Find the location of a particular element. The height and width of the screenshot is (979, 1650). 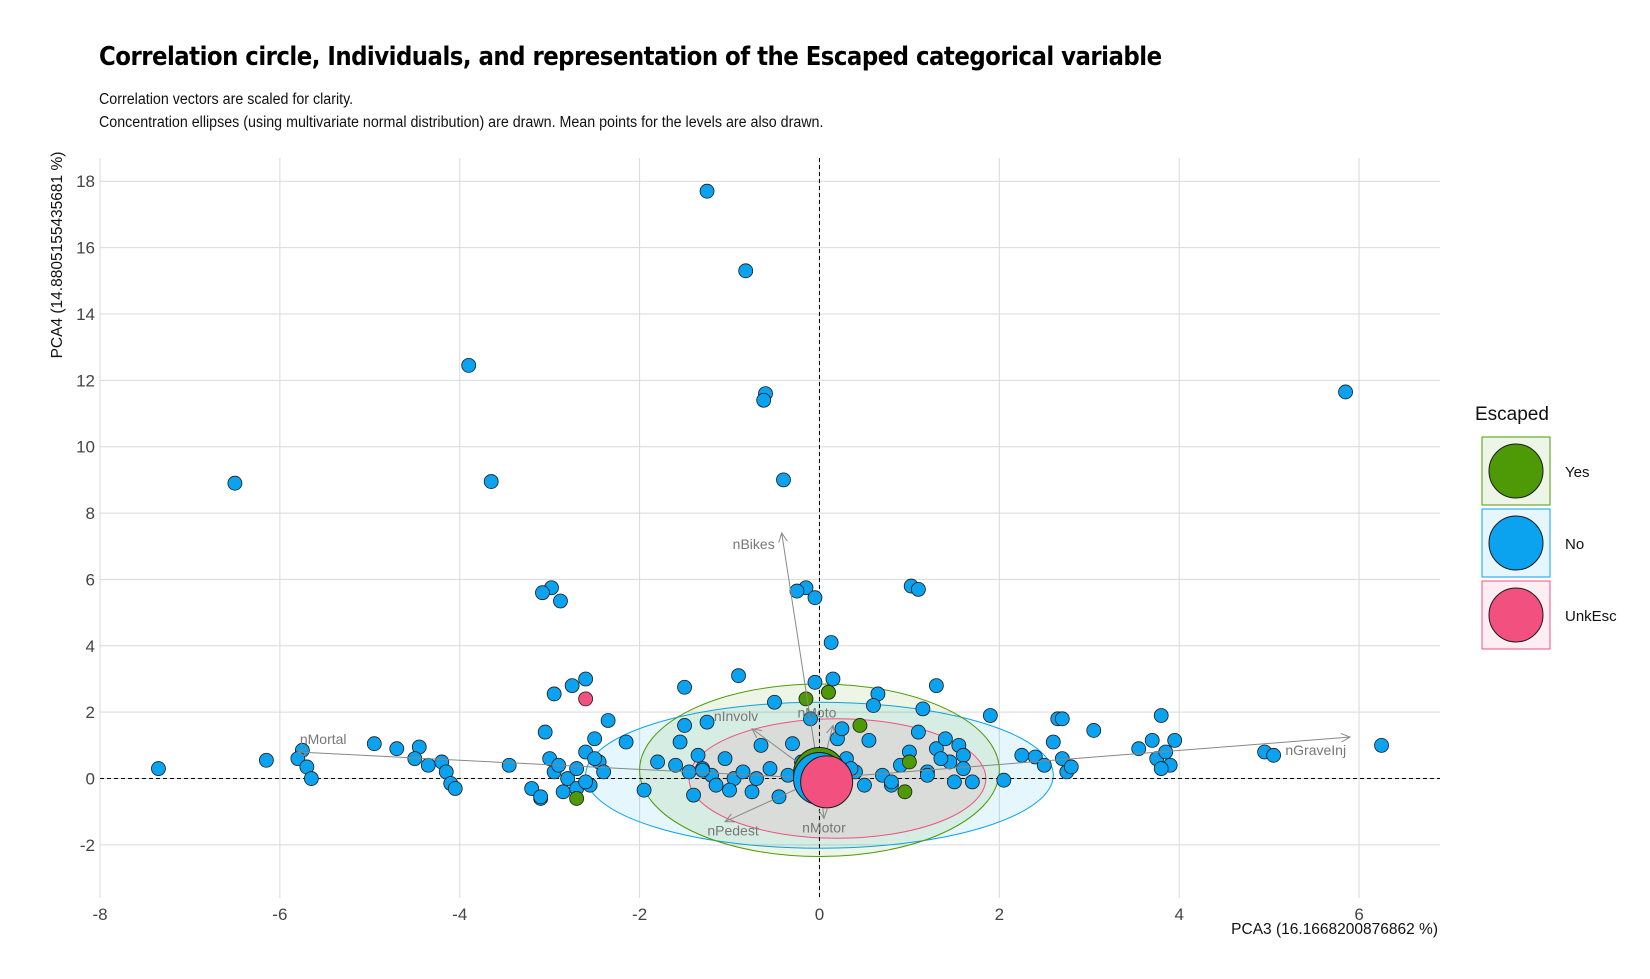

vector-label: nPedest is located at coordinates (732, 831).